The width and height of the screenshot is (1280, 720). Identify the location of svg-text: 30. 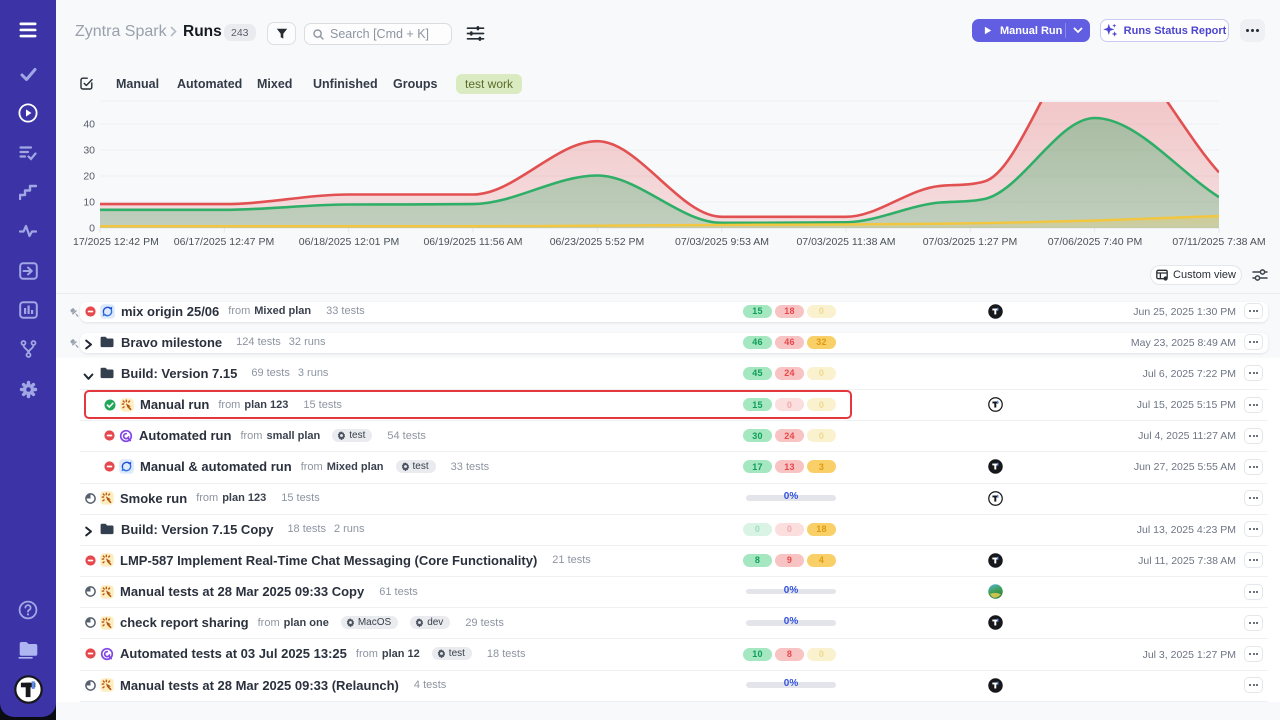
(89, 151).